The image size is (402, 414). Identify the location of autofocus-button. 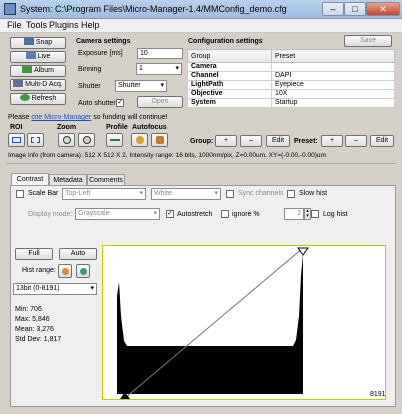
(139, 140).